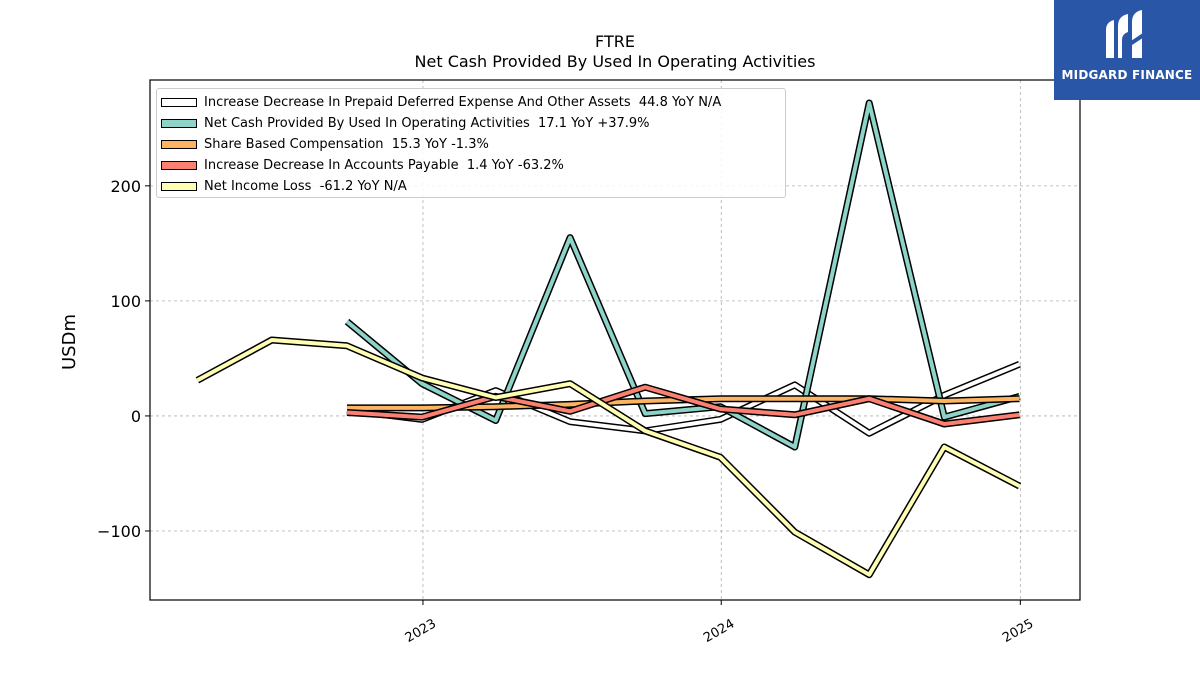 This screenshot has width=1200, height=675. I want to click on legend-swatch-prepaid, so click(179, 102).